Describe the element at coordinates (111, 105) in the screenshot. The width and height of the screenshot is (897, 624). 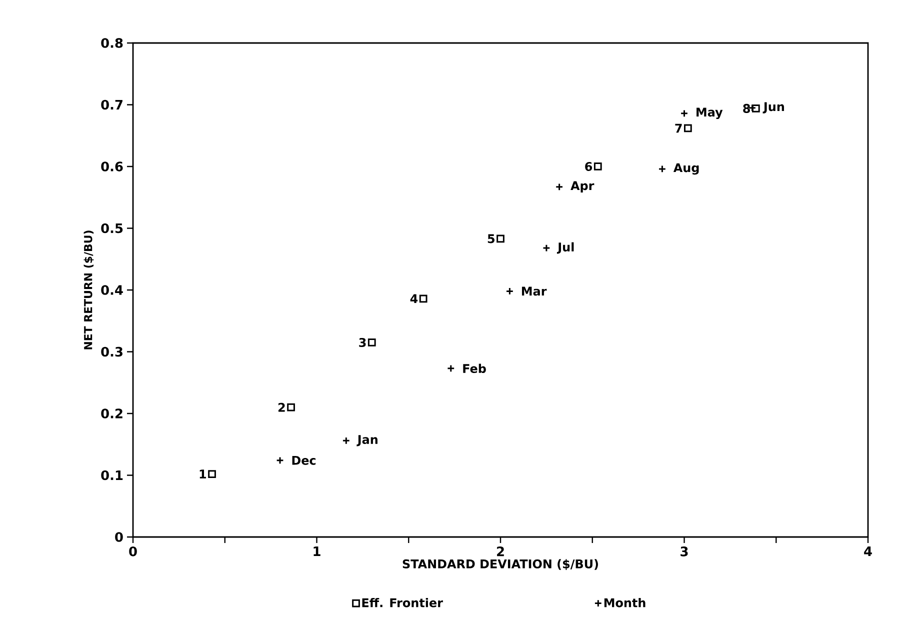
I see `y-tick-label: 0.7` at that location.